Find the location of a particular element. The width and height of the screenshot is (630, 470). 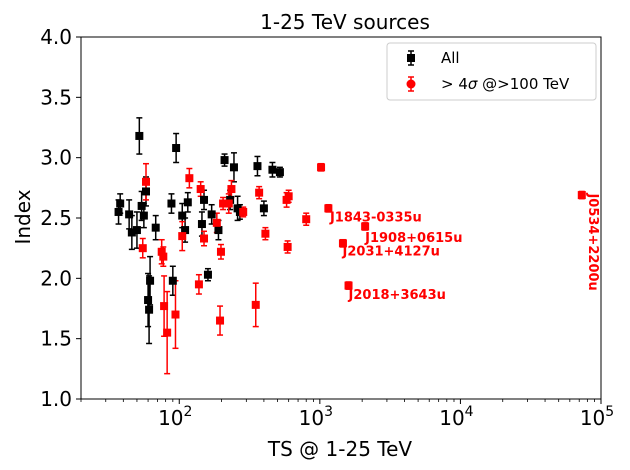

x-tick-label-2: 10⁴ is located at coordinates (456, 417).